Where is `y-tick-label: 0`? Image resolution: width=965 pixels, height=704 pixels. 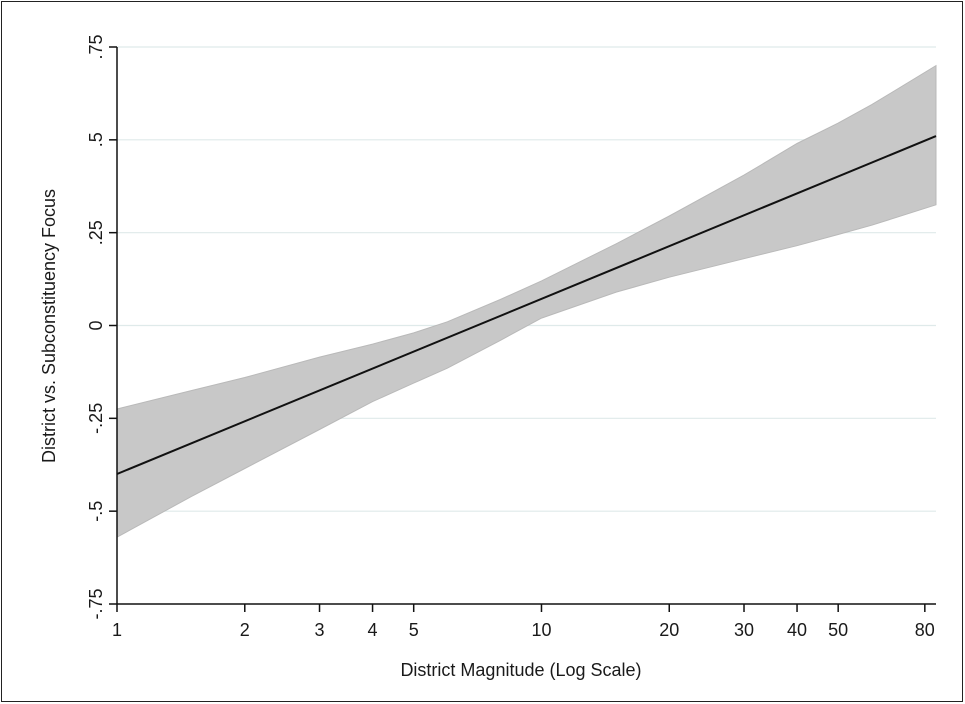
y-tick-label: 0 is located at coordinates (96, 325).